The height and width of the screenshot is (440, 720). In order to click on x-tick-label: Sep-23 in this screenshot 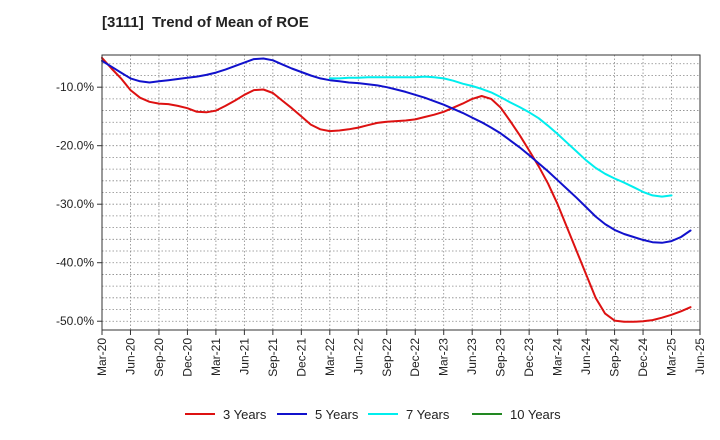, I will do `click(501, 357)`.